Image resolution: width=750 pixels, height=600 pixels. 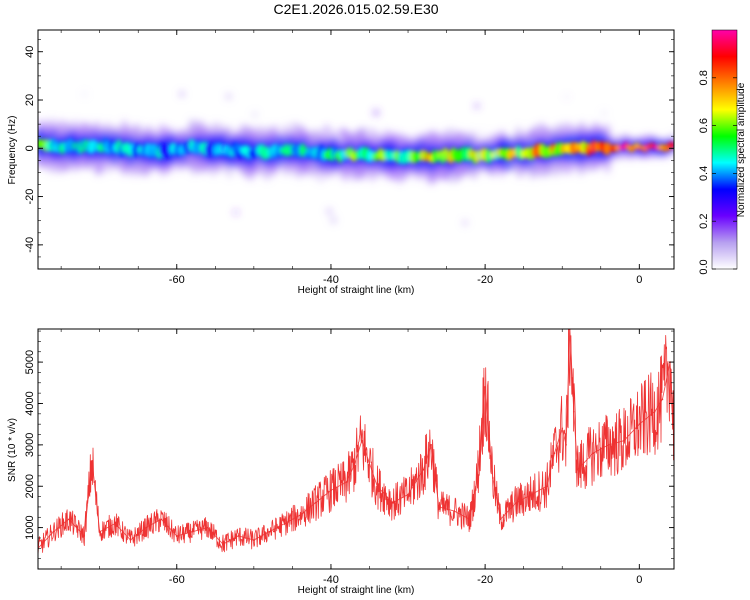 I want to click on y-tick-label: 0, so click(x=30, y=148).